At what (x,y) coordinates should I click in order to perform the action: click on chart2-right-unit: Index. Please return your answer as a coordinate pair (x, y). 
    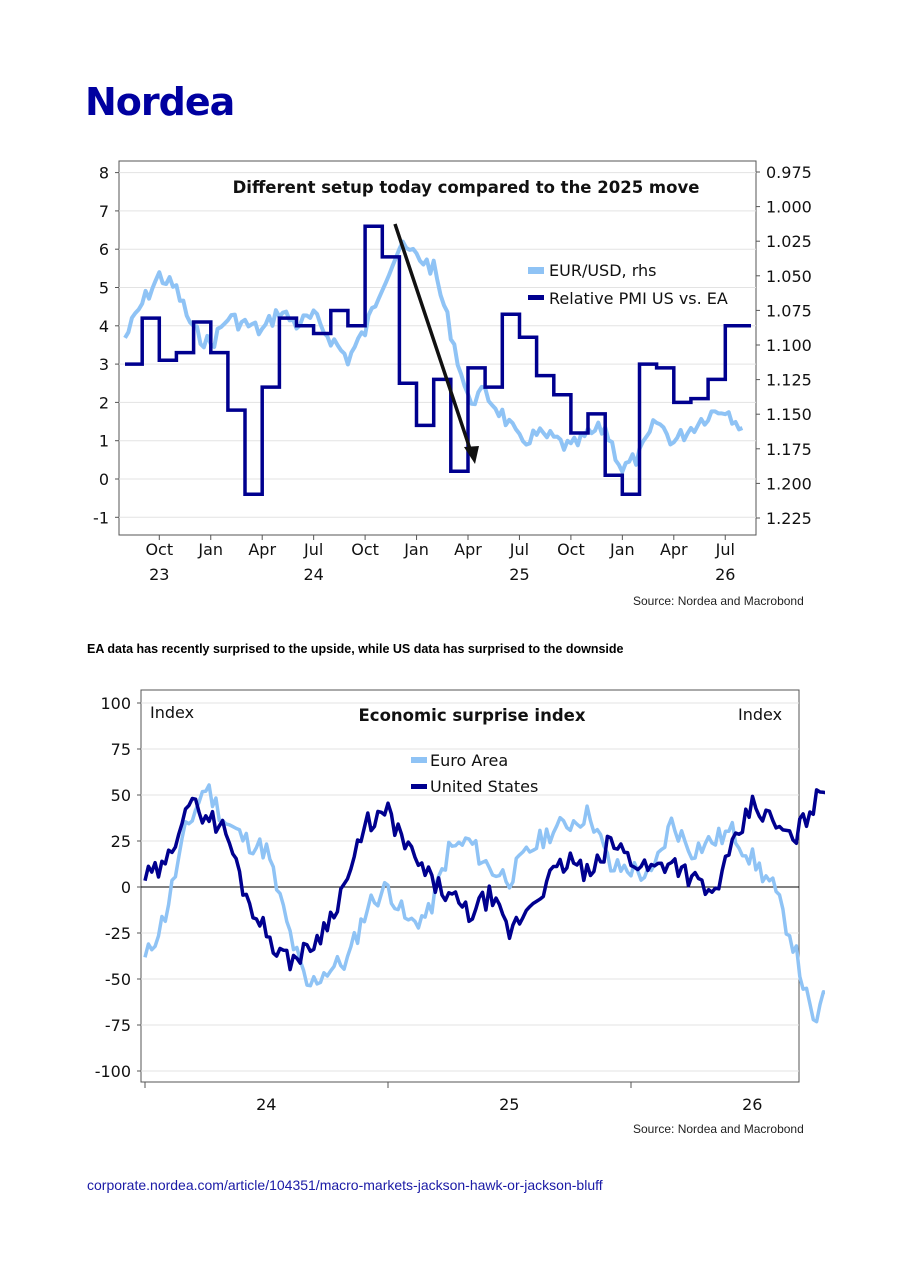
    Looking at the image, I should click on (760, 714).